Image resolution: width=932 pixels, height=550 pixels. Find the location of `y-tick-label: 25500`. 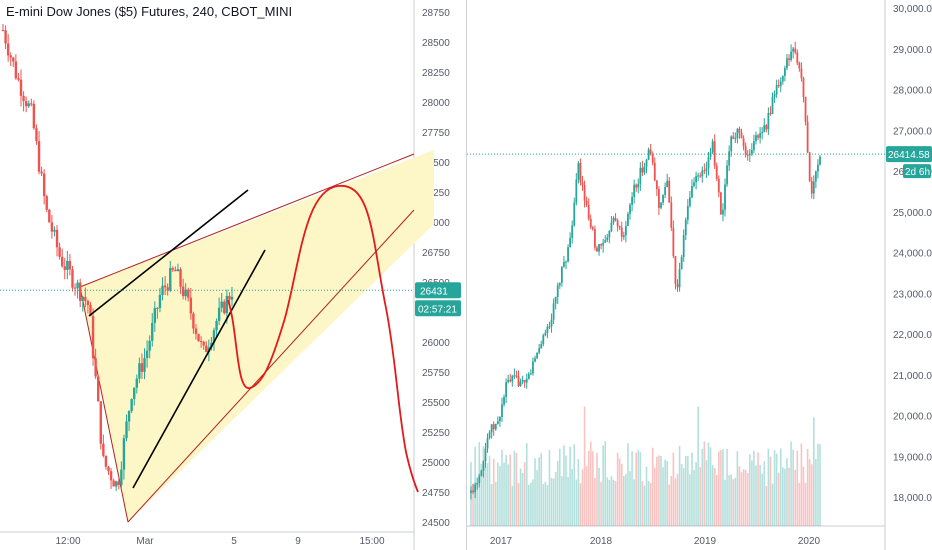

y-tick-label: 25500 is located at coordinates (436, 403).